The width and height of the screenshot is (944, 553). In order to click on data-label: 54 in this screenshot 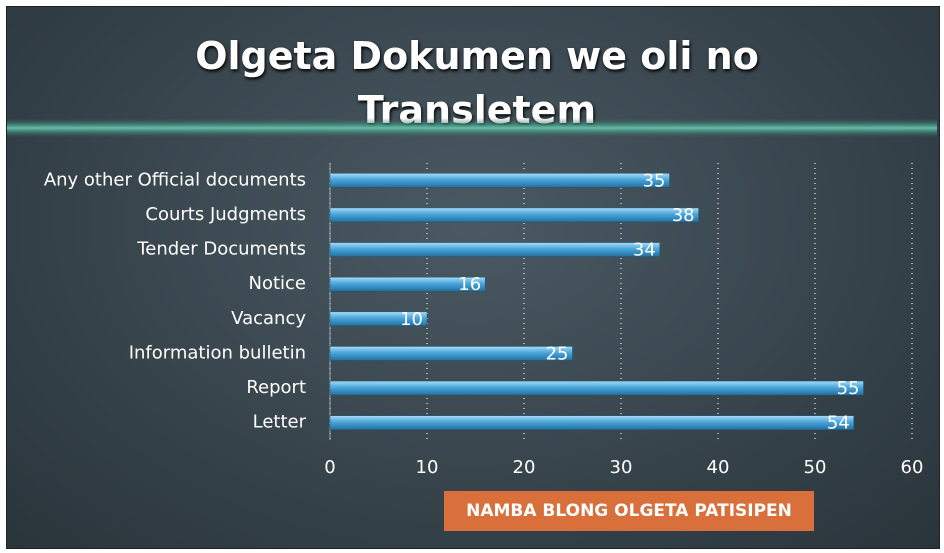, I will do `click(838, 423)`.